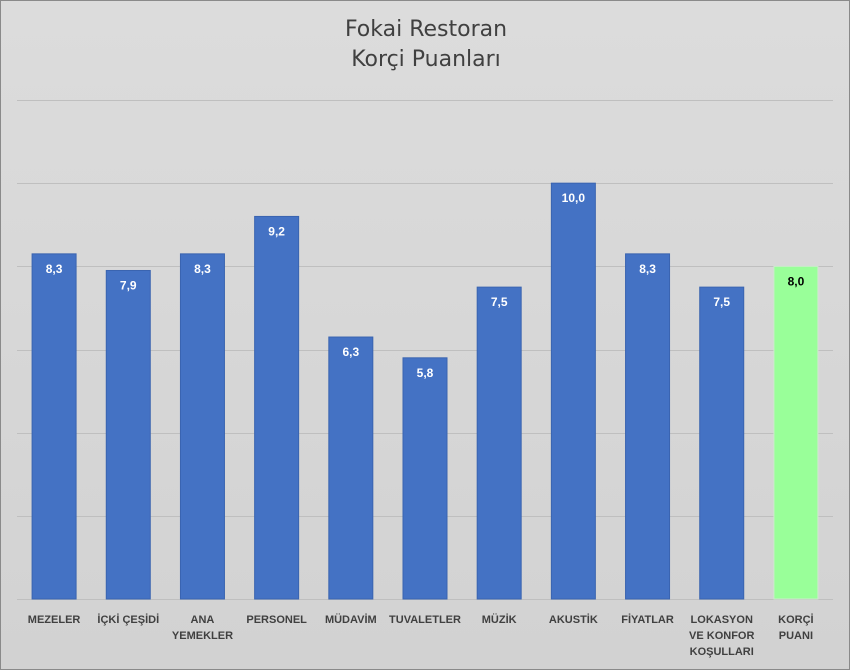  What do you see at coordinates (426, 59) in the screenshot?
I see `chart-title-line-2: Korçi Puanları` at bounding box center [426, 59].